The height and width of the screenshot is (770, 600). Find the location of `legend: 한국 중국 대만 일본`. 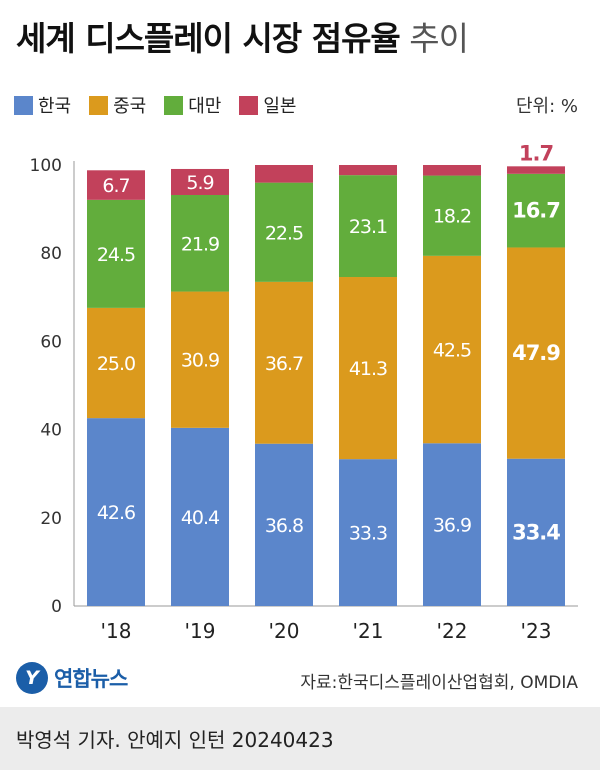

legend: 한국 중국 대만 일본 is located at coordinates (164, 105).